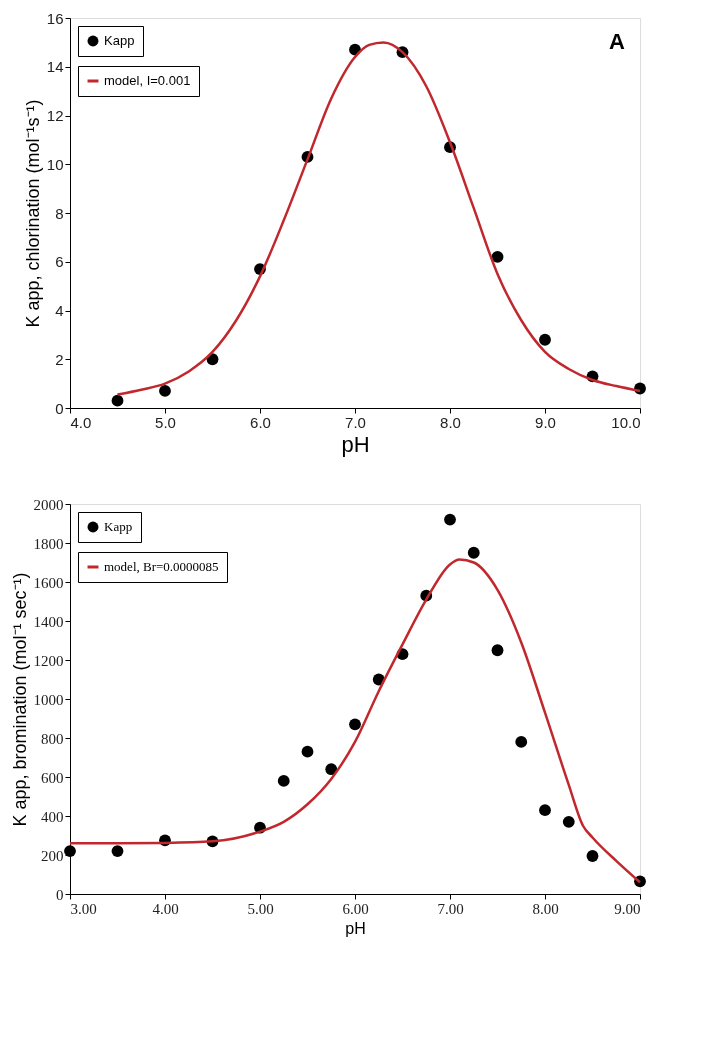 The height and width of the screenshot is (1049, 720). What do you see at coordinates (147, 80) in the screenshot?
I see `legend-label: model, I=0.001` at bounding box center [147, 80].